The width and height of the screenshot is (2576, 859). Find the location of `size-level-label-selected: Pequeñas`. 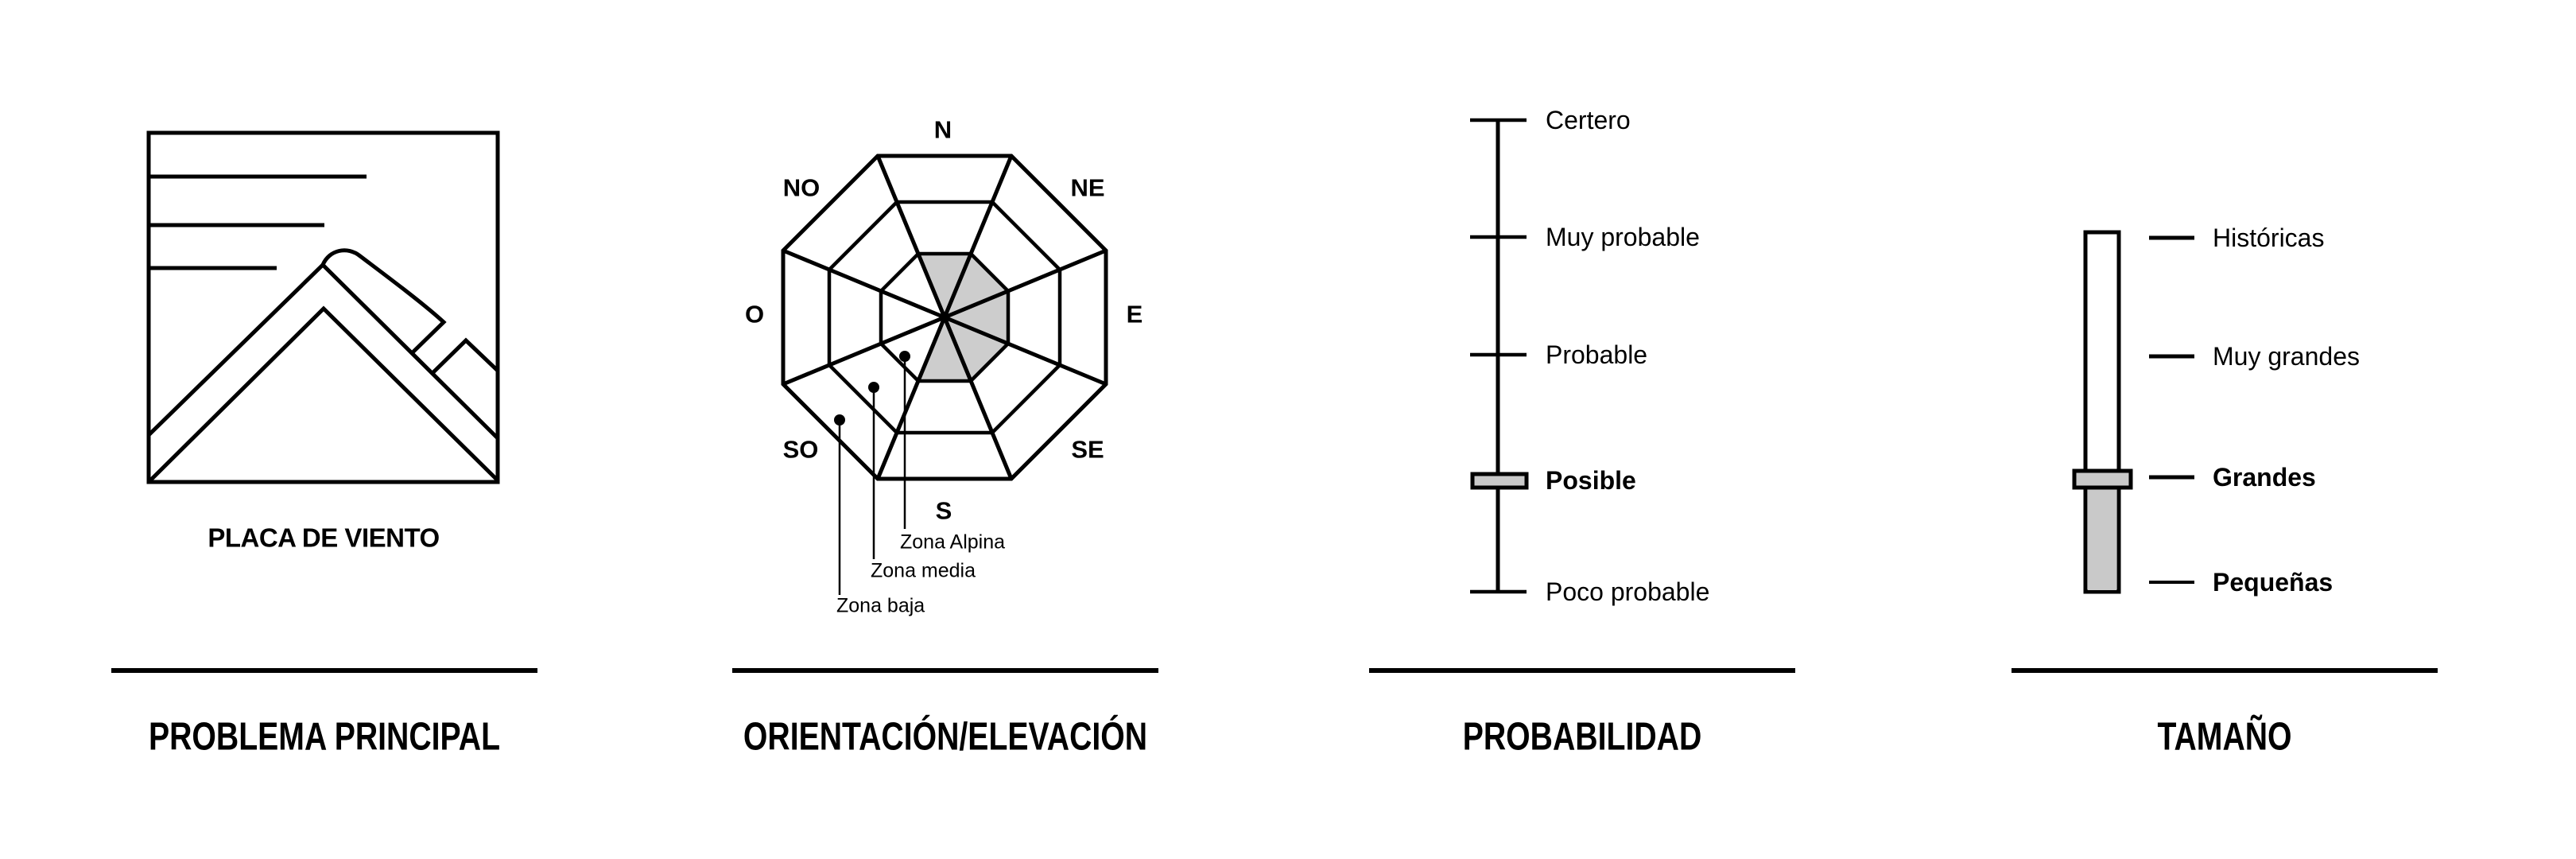

size-level-label-selected: Pequeñas is located at coordinates (2273, 582).